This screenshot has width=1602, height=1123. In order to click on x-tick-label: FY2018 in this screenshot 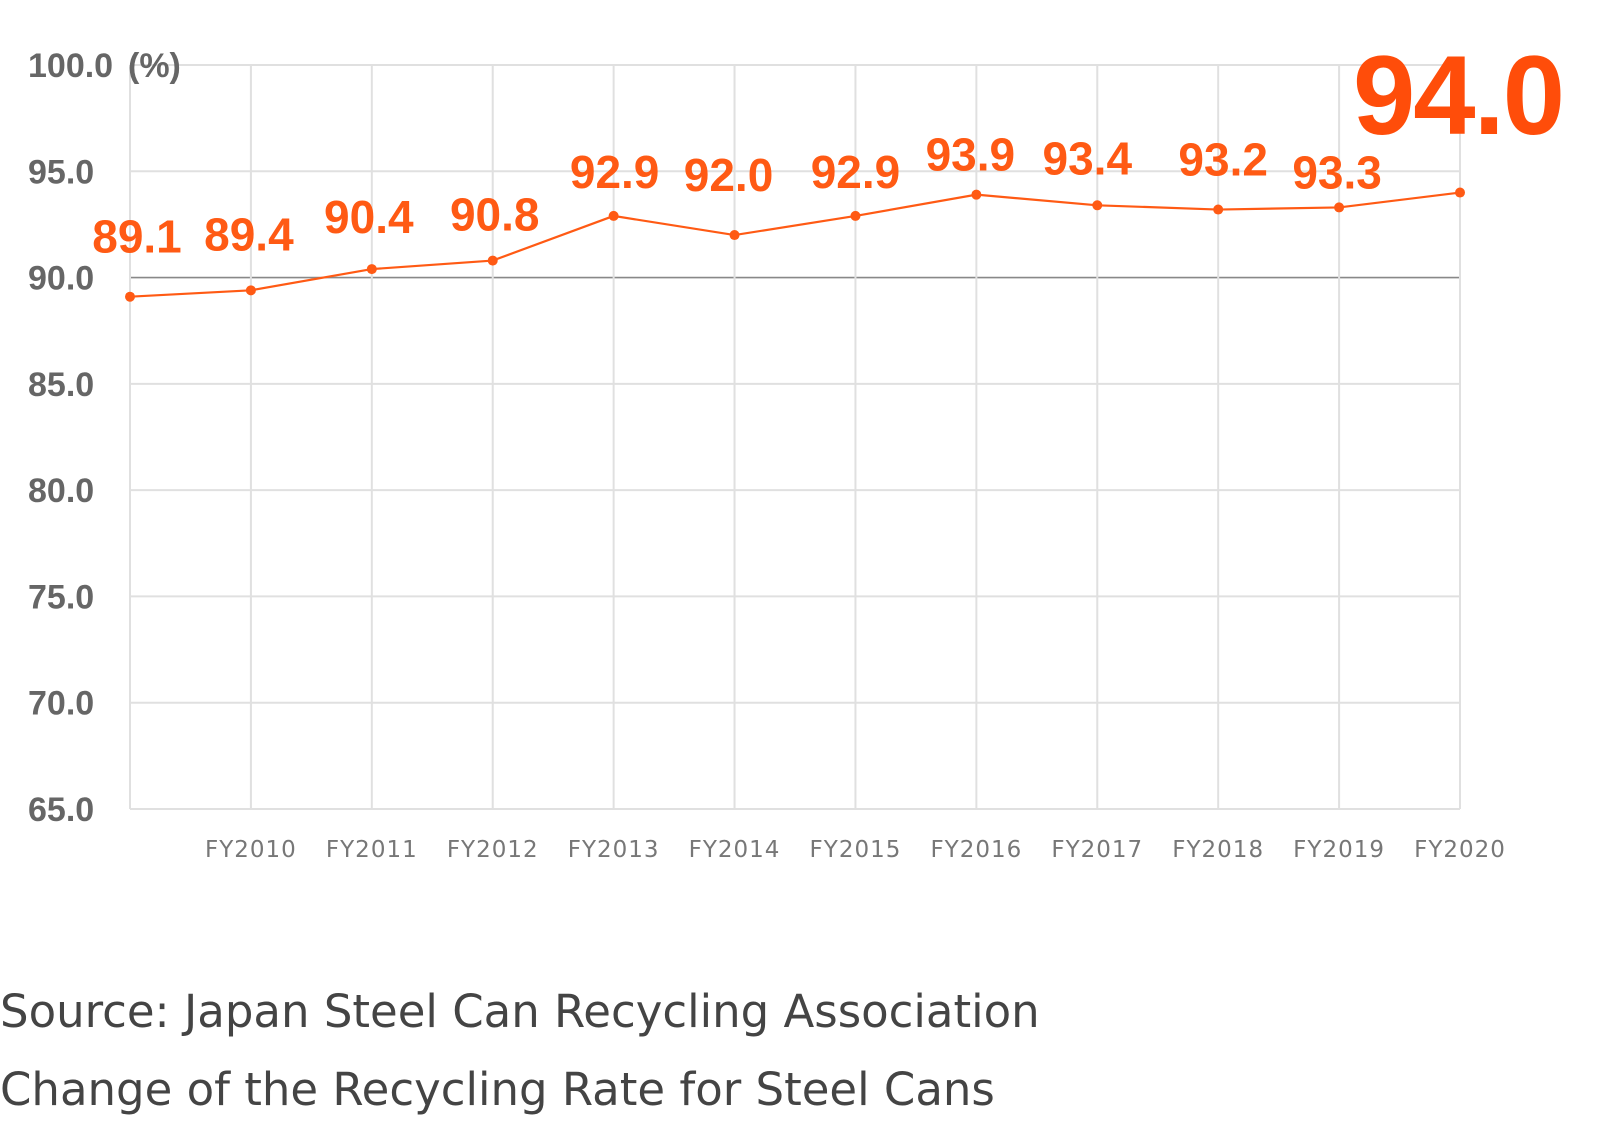, I will do `click(1218, 850)`.